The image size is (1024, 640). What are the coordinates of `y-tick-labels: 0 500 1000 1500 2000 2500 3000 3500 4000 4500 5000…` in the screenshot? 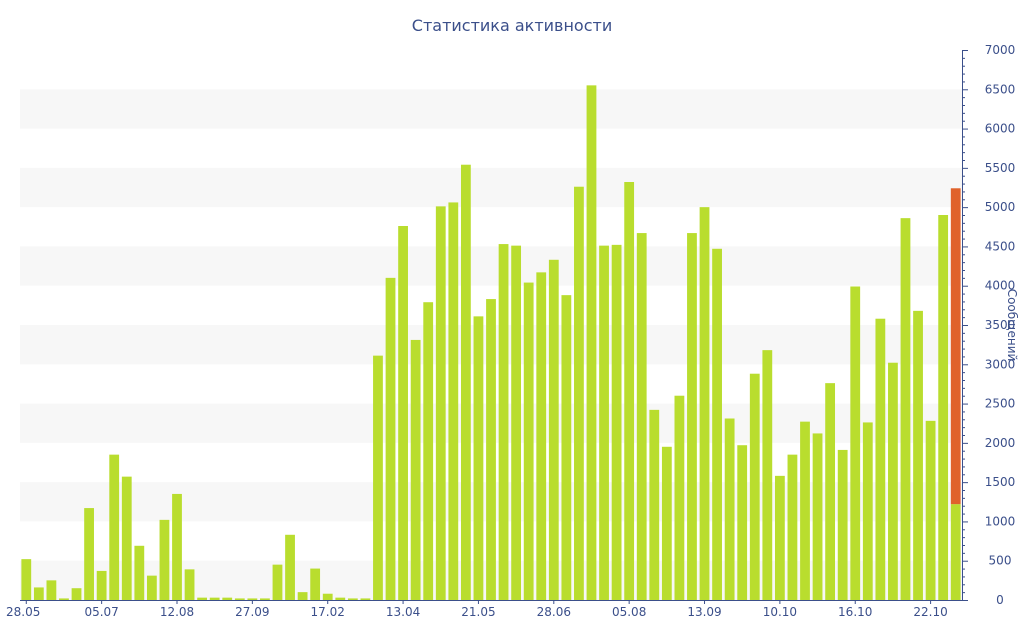 It's located at (1000, 325).